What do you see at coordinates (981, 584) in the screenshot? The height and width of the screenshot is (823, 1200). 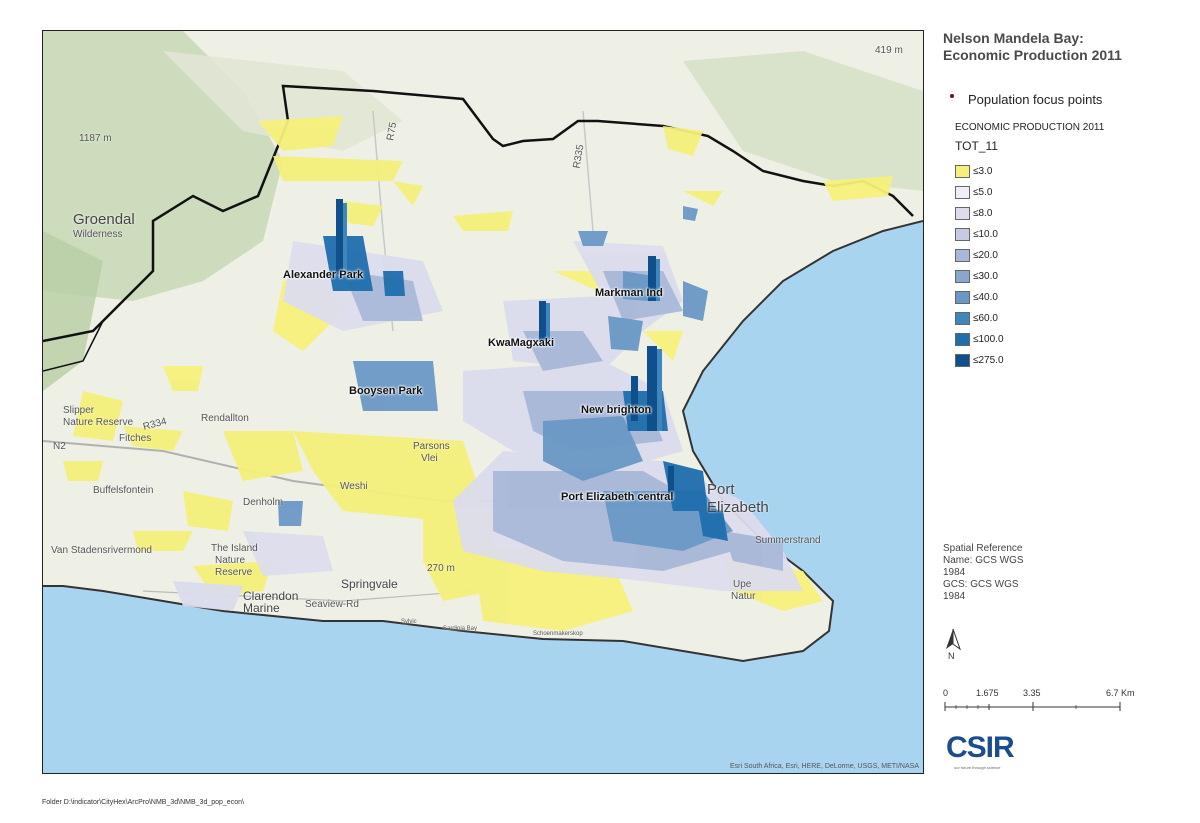 I see `spatial-ref-gcs: GCS: GCS WGS` at bounding box center [981, 584].